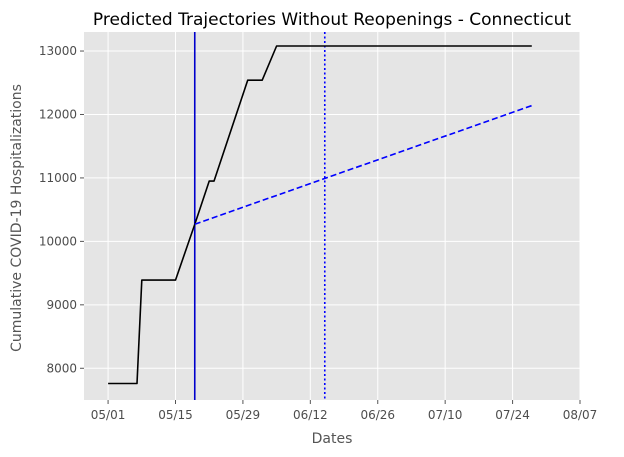  I want to click on x-tick-label: 05/01, so click(108, 415).